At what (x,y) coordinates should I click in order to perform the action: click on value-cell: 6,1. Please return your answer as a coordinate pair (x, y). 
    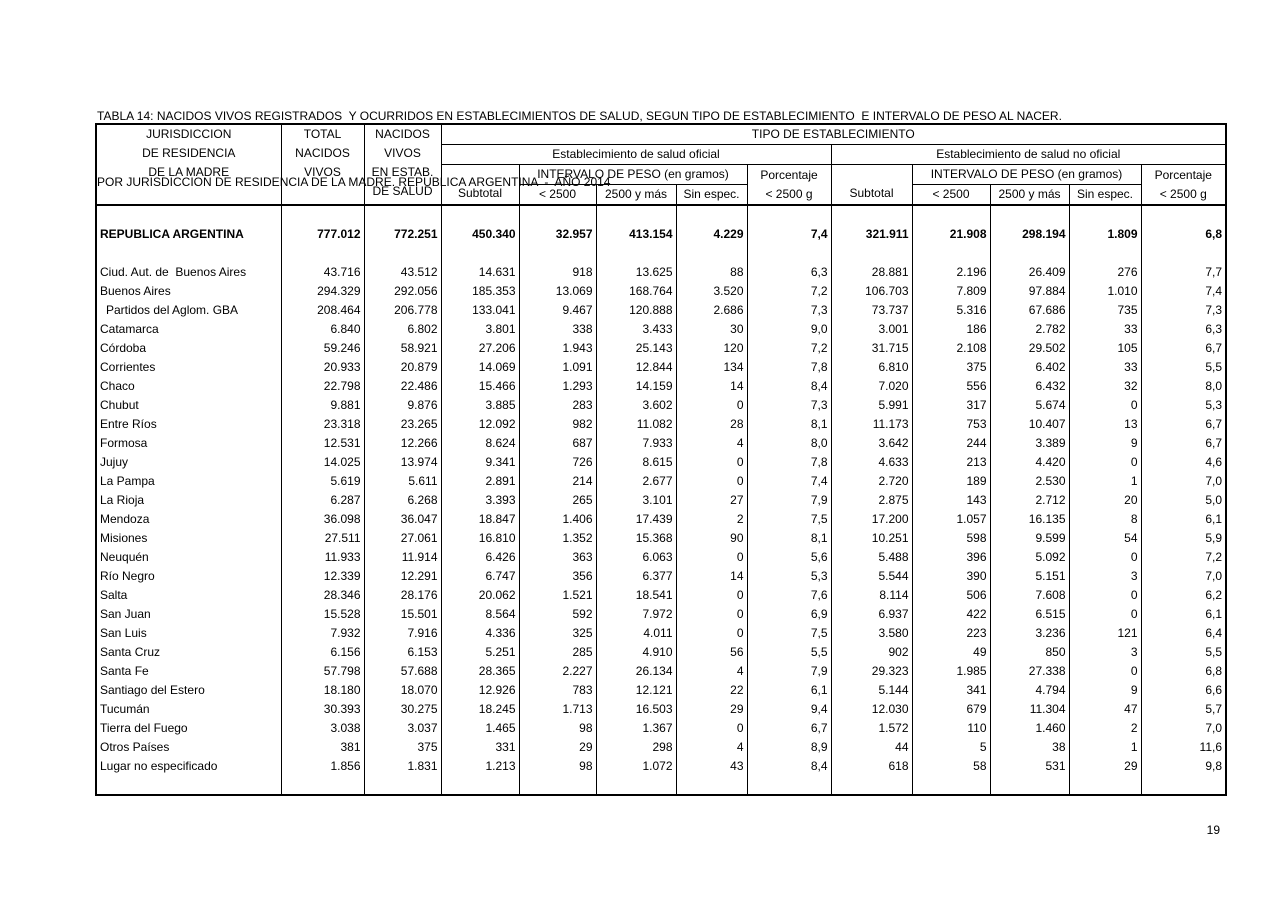
    Looking at the image, I should click on (1183, 614).